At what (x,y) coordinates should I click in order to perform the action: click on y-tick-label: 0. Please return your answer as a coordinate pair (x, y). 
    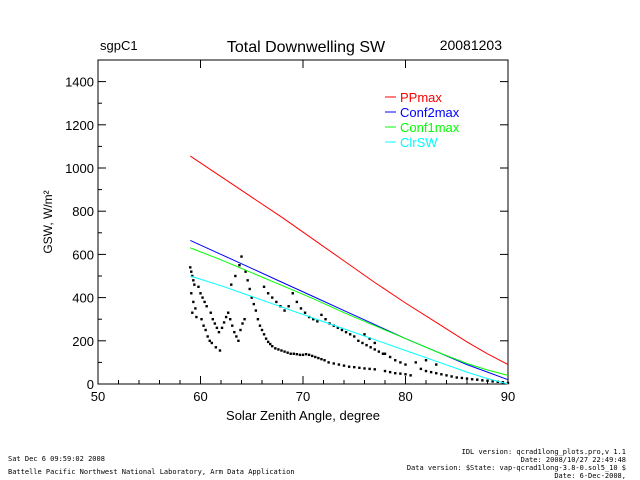
    Looking at the image, I should click on (90, 384).